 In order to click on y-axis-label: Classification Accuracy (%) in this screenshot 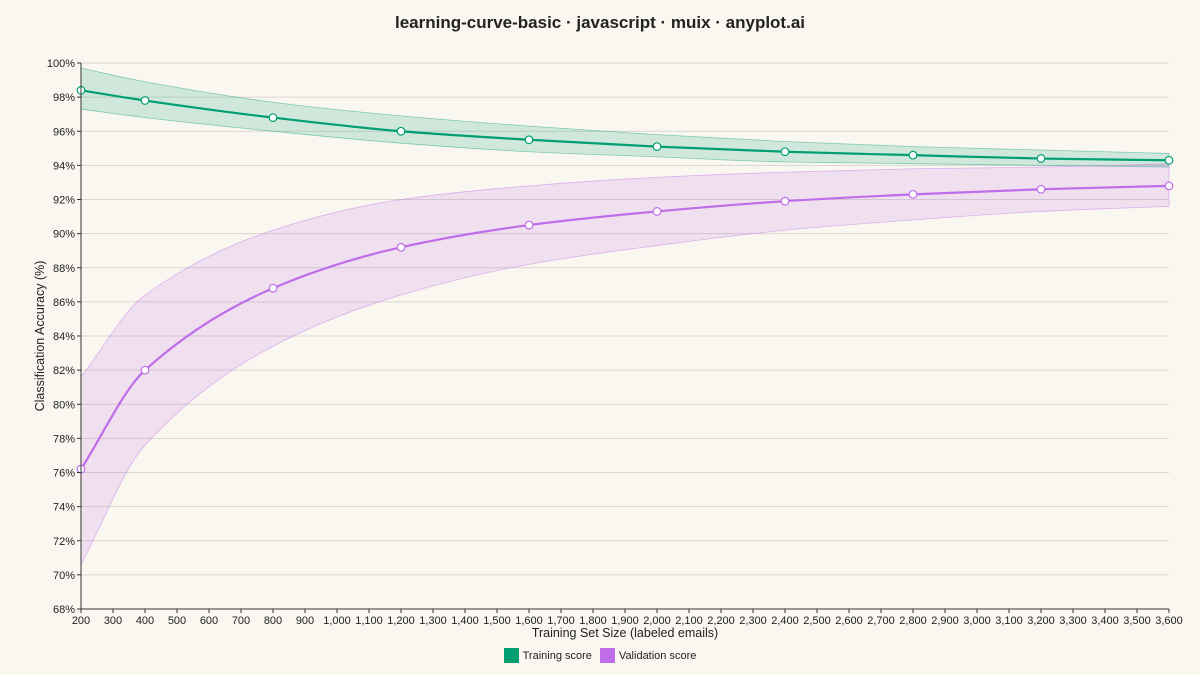, I will do `click(40, 336)`.